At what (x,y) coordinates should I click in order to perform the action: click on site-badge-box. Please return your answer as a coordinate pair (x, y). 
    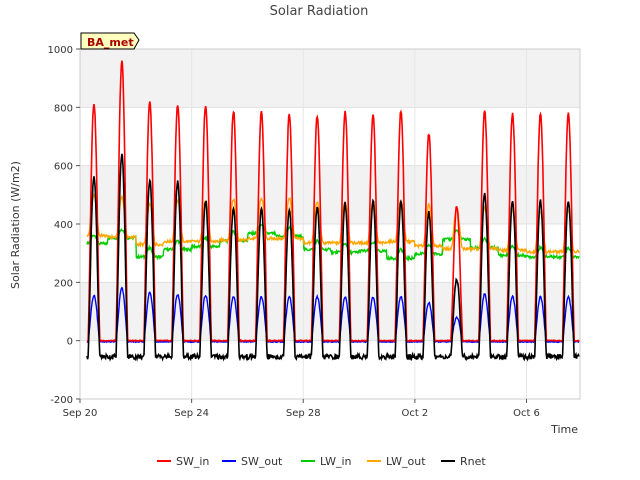
    Looking at the image, I should click on (110, 41).